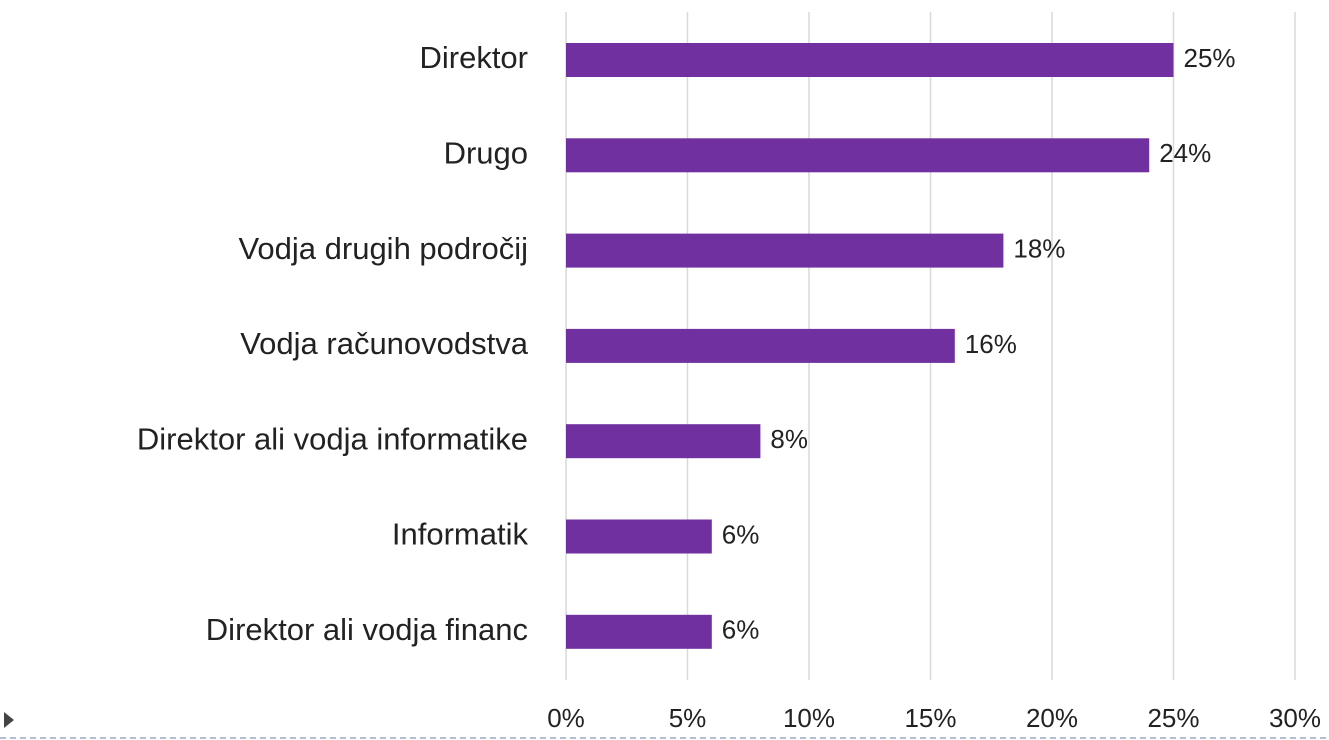  I want to click on x-tick-label: 10%, so click(809, 718).